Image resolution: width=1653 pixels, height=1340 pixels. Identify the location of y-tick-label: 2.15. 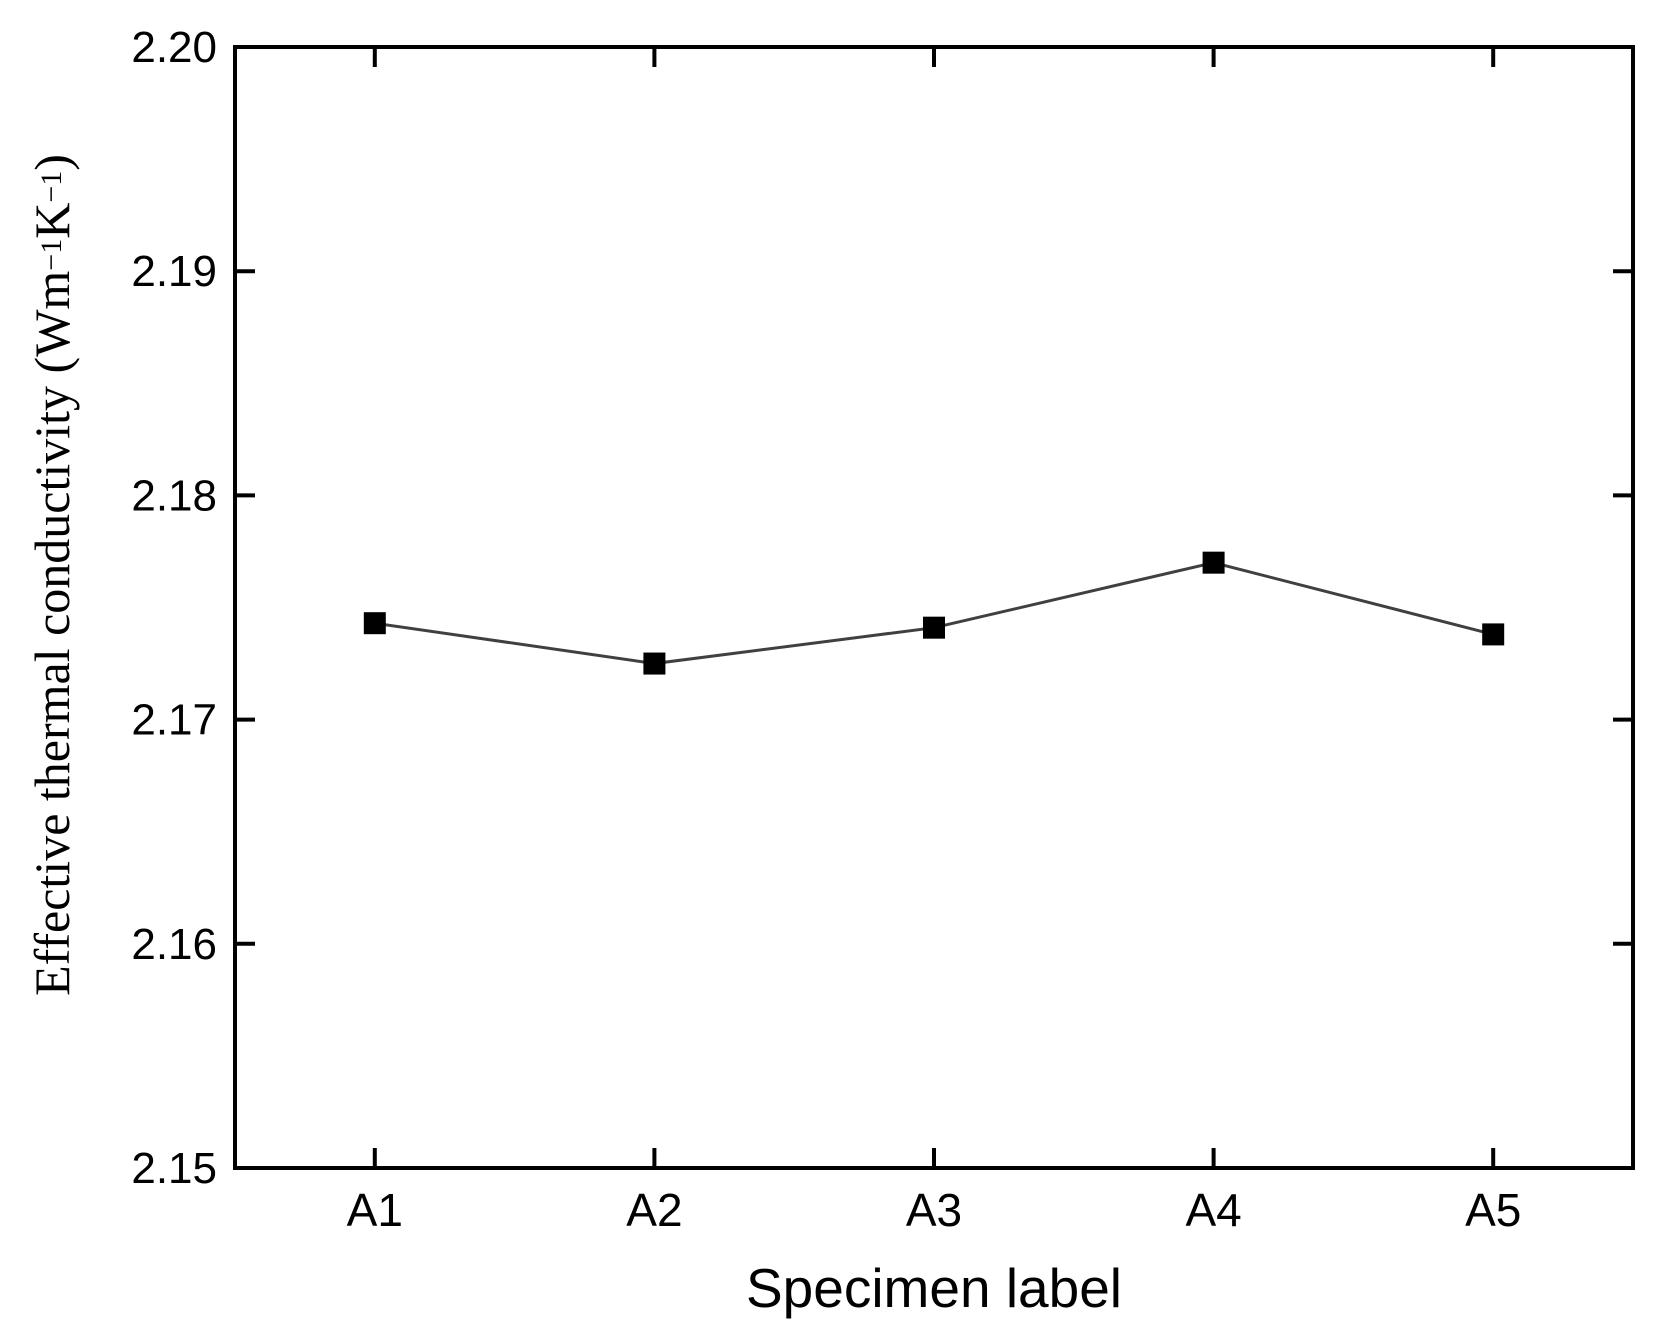
(174, 1168).